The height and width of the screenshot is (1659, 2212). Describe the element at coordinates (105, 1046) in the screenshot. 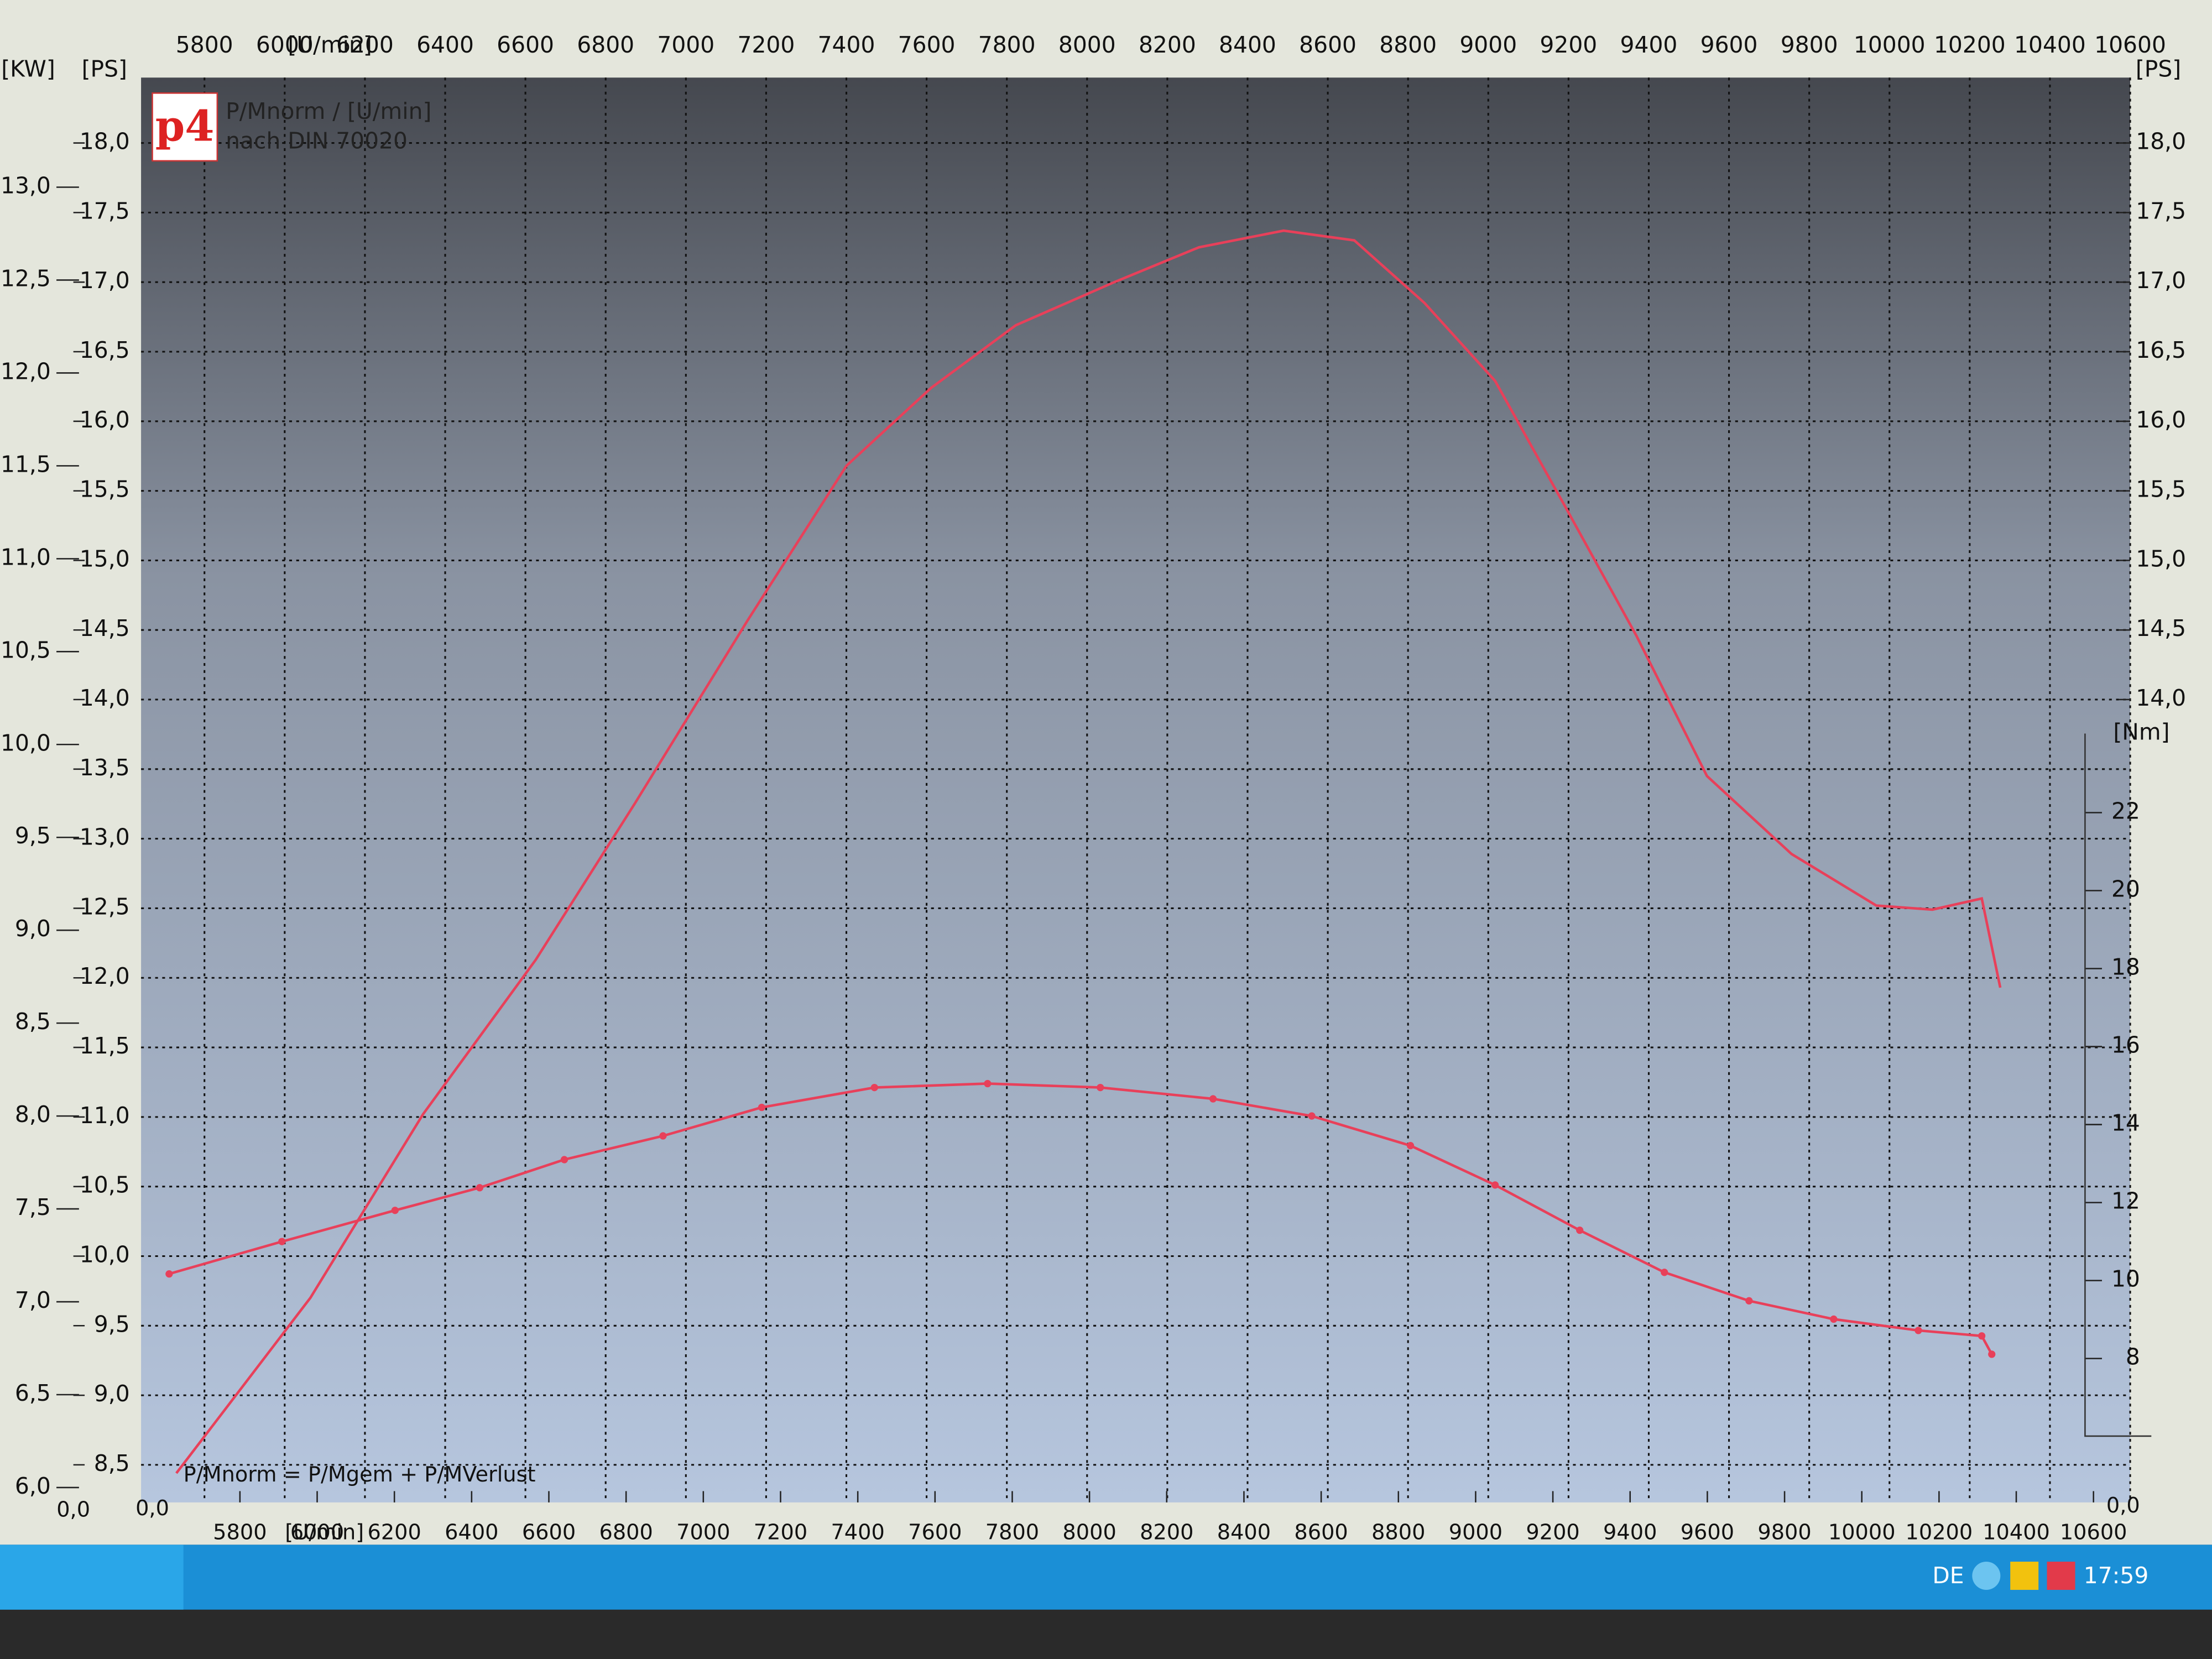

I see `y-tick-label: 11,5` at that location.